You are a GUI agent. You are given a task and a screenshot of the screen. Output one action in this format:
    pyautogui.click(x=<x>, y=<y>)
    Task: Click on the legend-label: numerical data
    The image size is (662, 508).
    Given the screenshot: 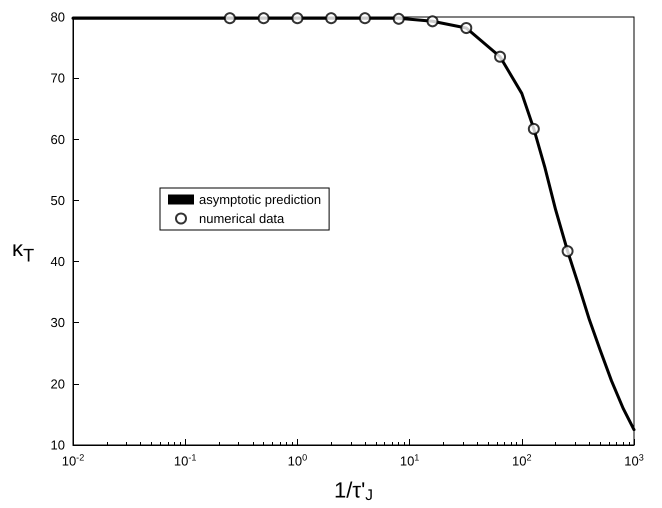 What is the action you would take?
    pyautogui.click(x=242, y=218)
    